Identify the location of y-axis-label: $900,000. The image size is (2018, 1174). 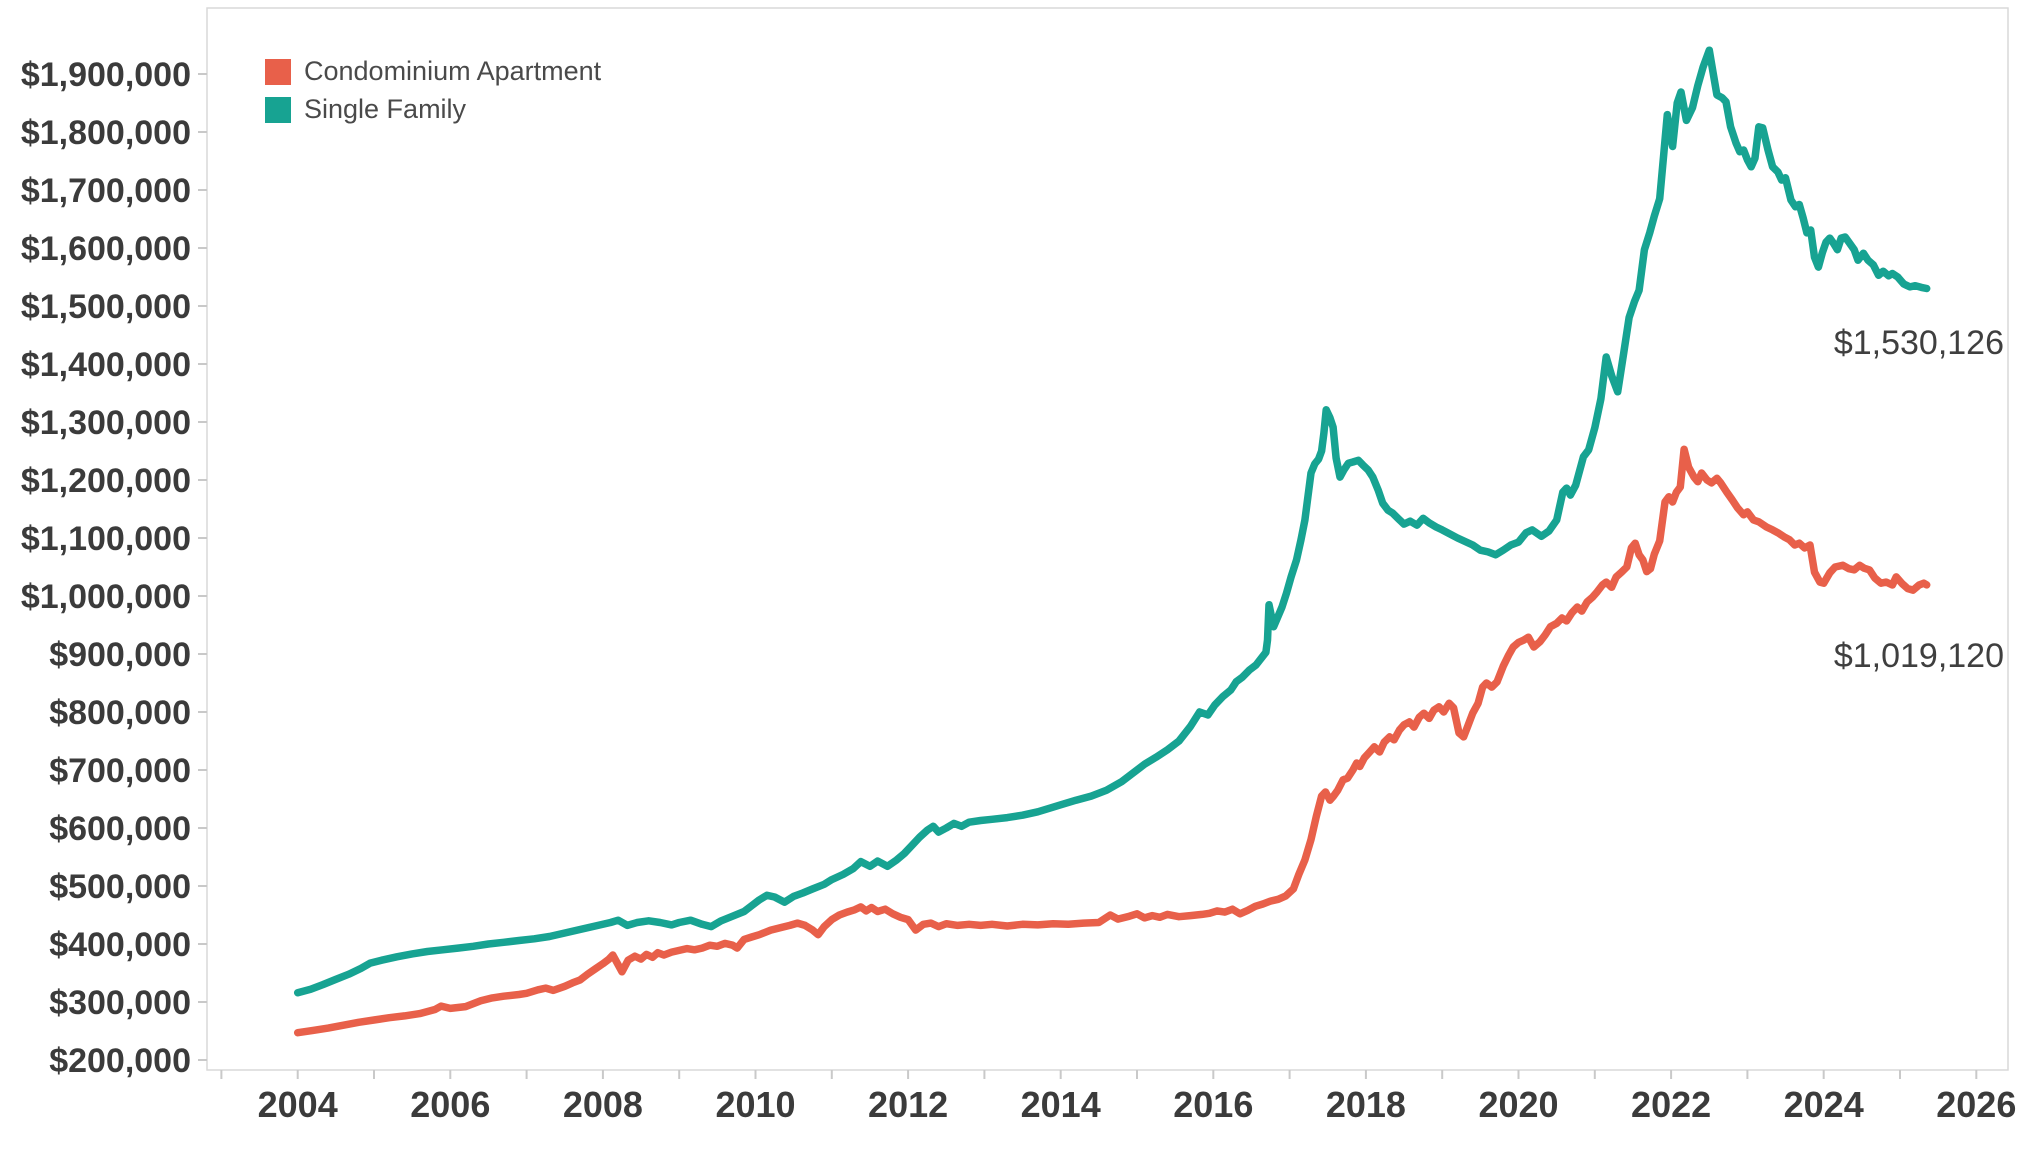
(120, 655).